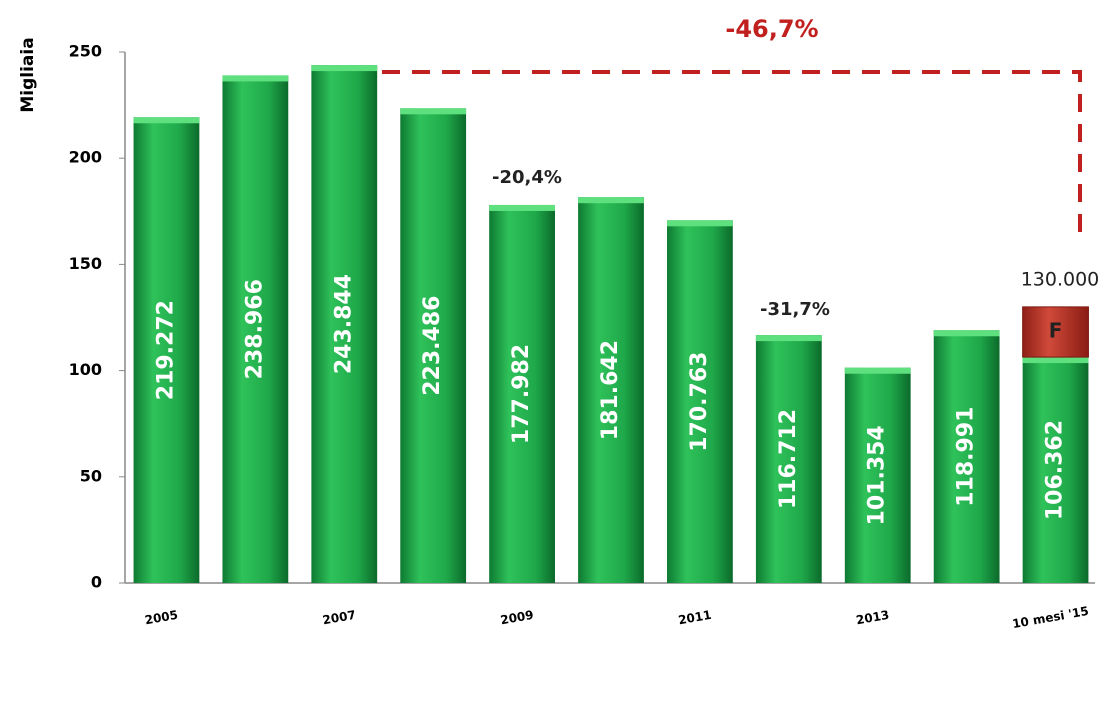  I want to click on value-label: 118.991, so click(966, 457).